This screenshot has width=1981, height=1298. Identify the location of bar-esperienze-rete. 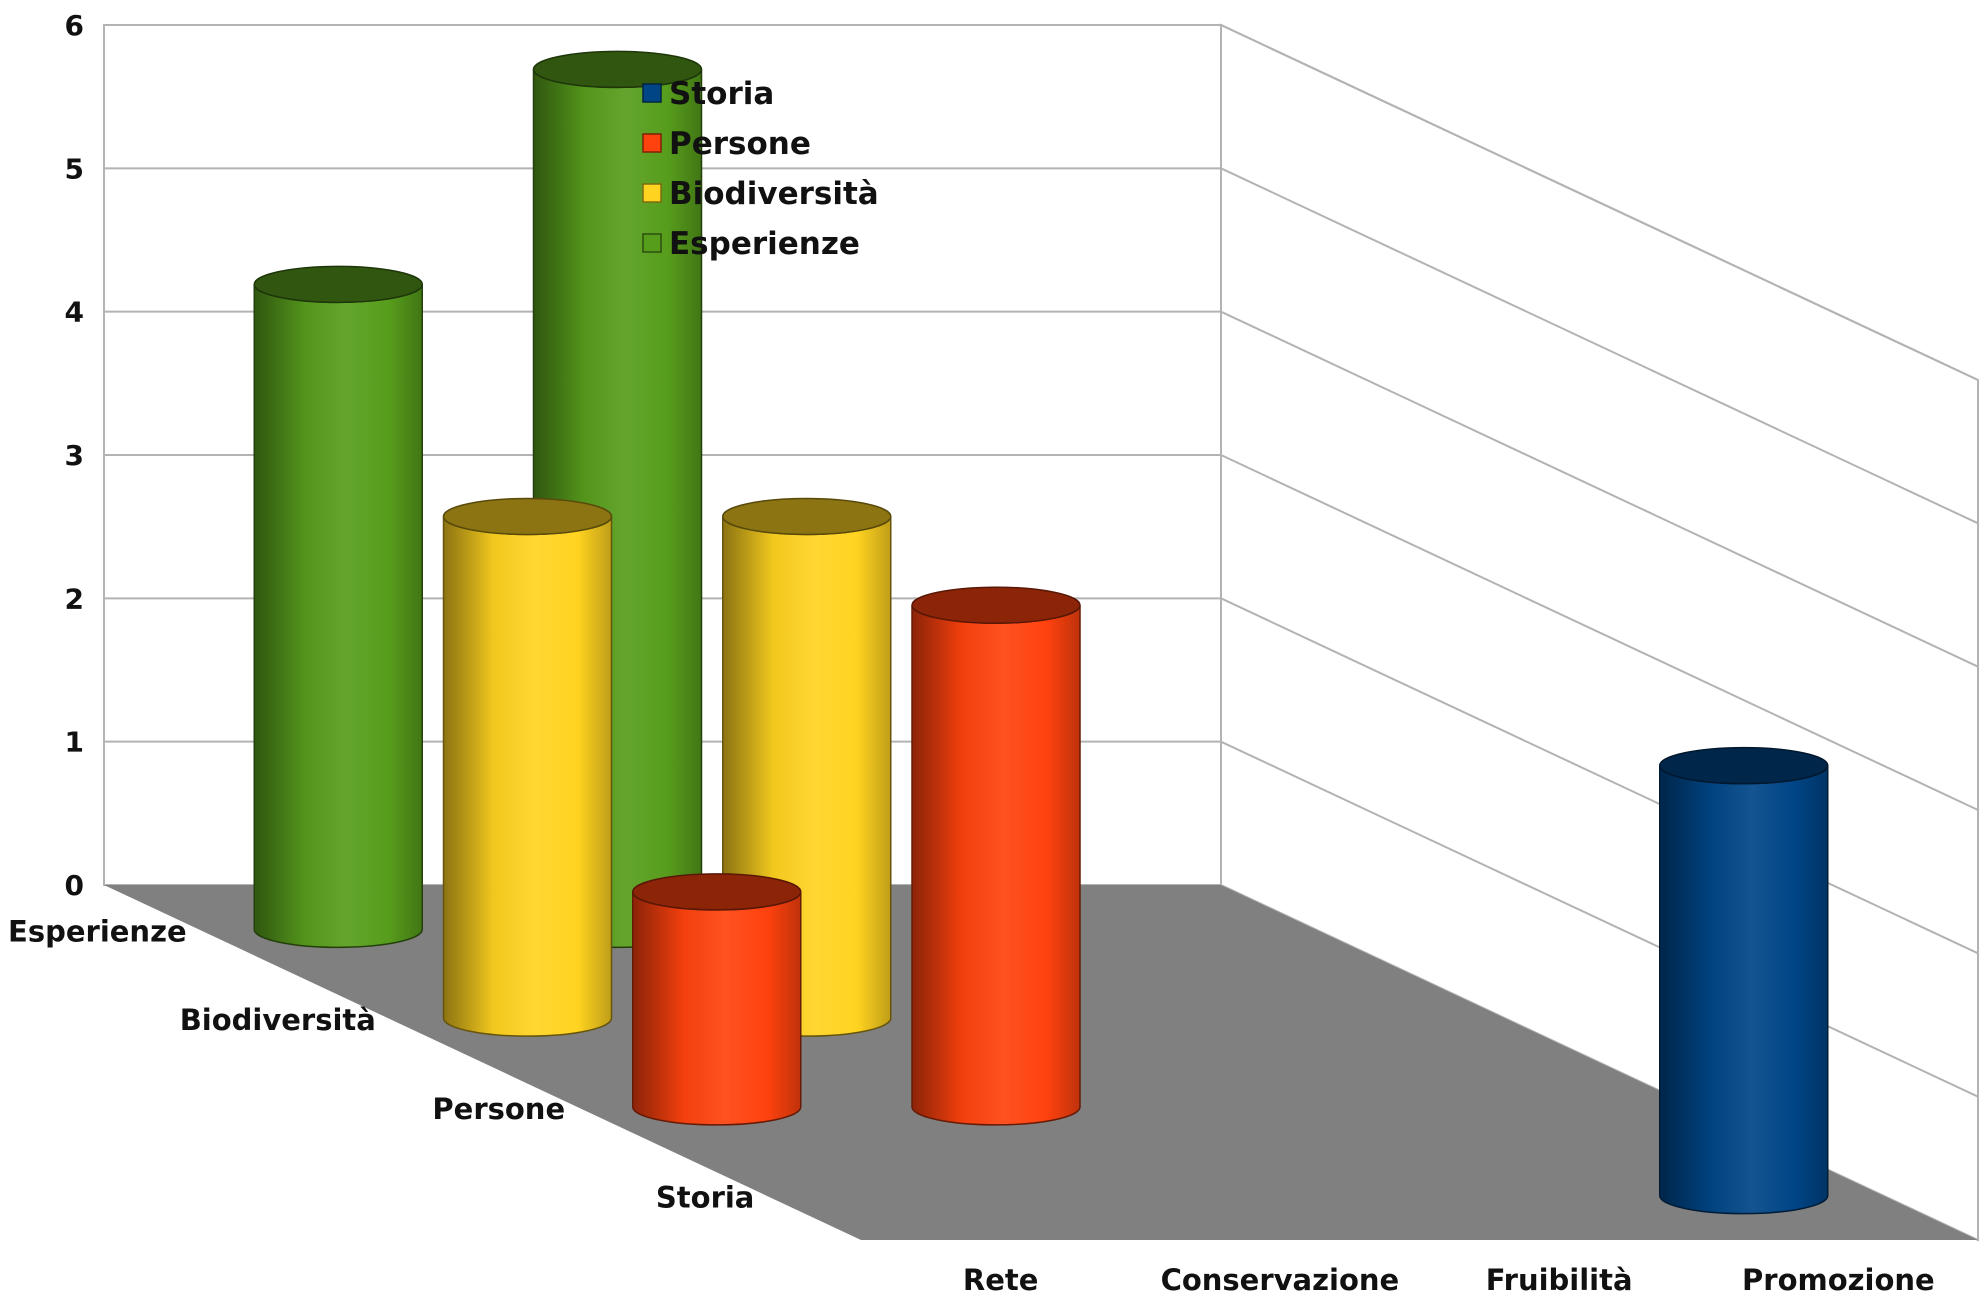
(338, 607).